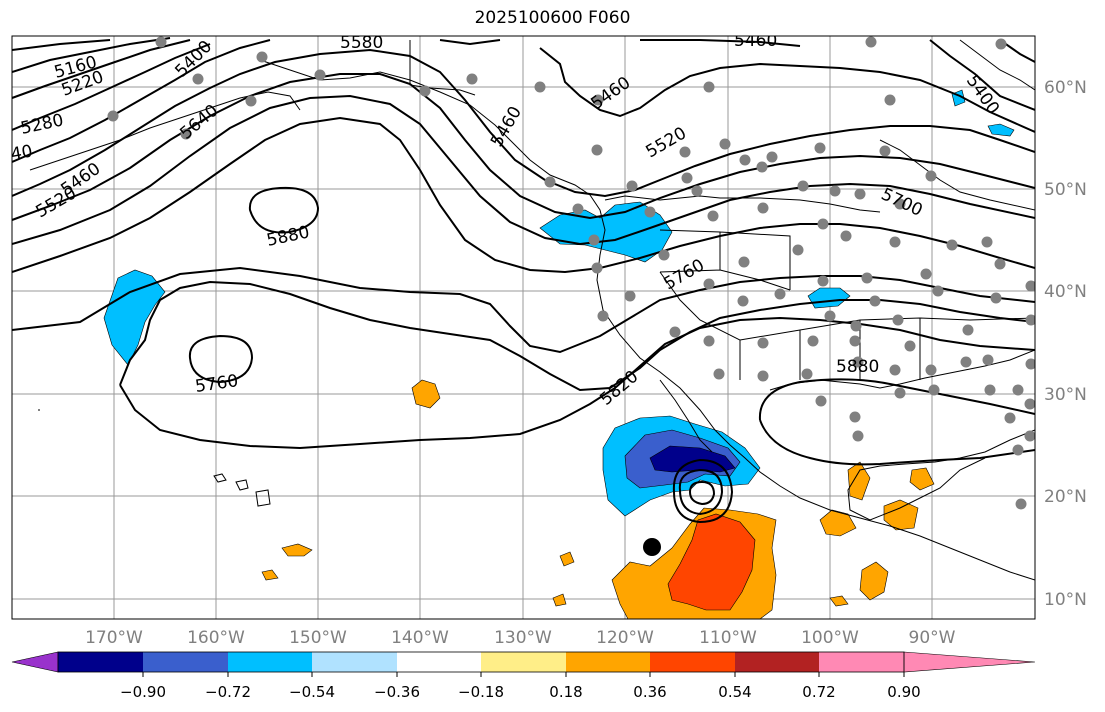 Image resolution: width=1105 pixels, height=712 pixels. Describe the element at coordinates (1065, 344) in the screenshot. I see `latitude-labels: 60°N 50°N 40°N 30°N 20°N 10°N` at that location.